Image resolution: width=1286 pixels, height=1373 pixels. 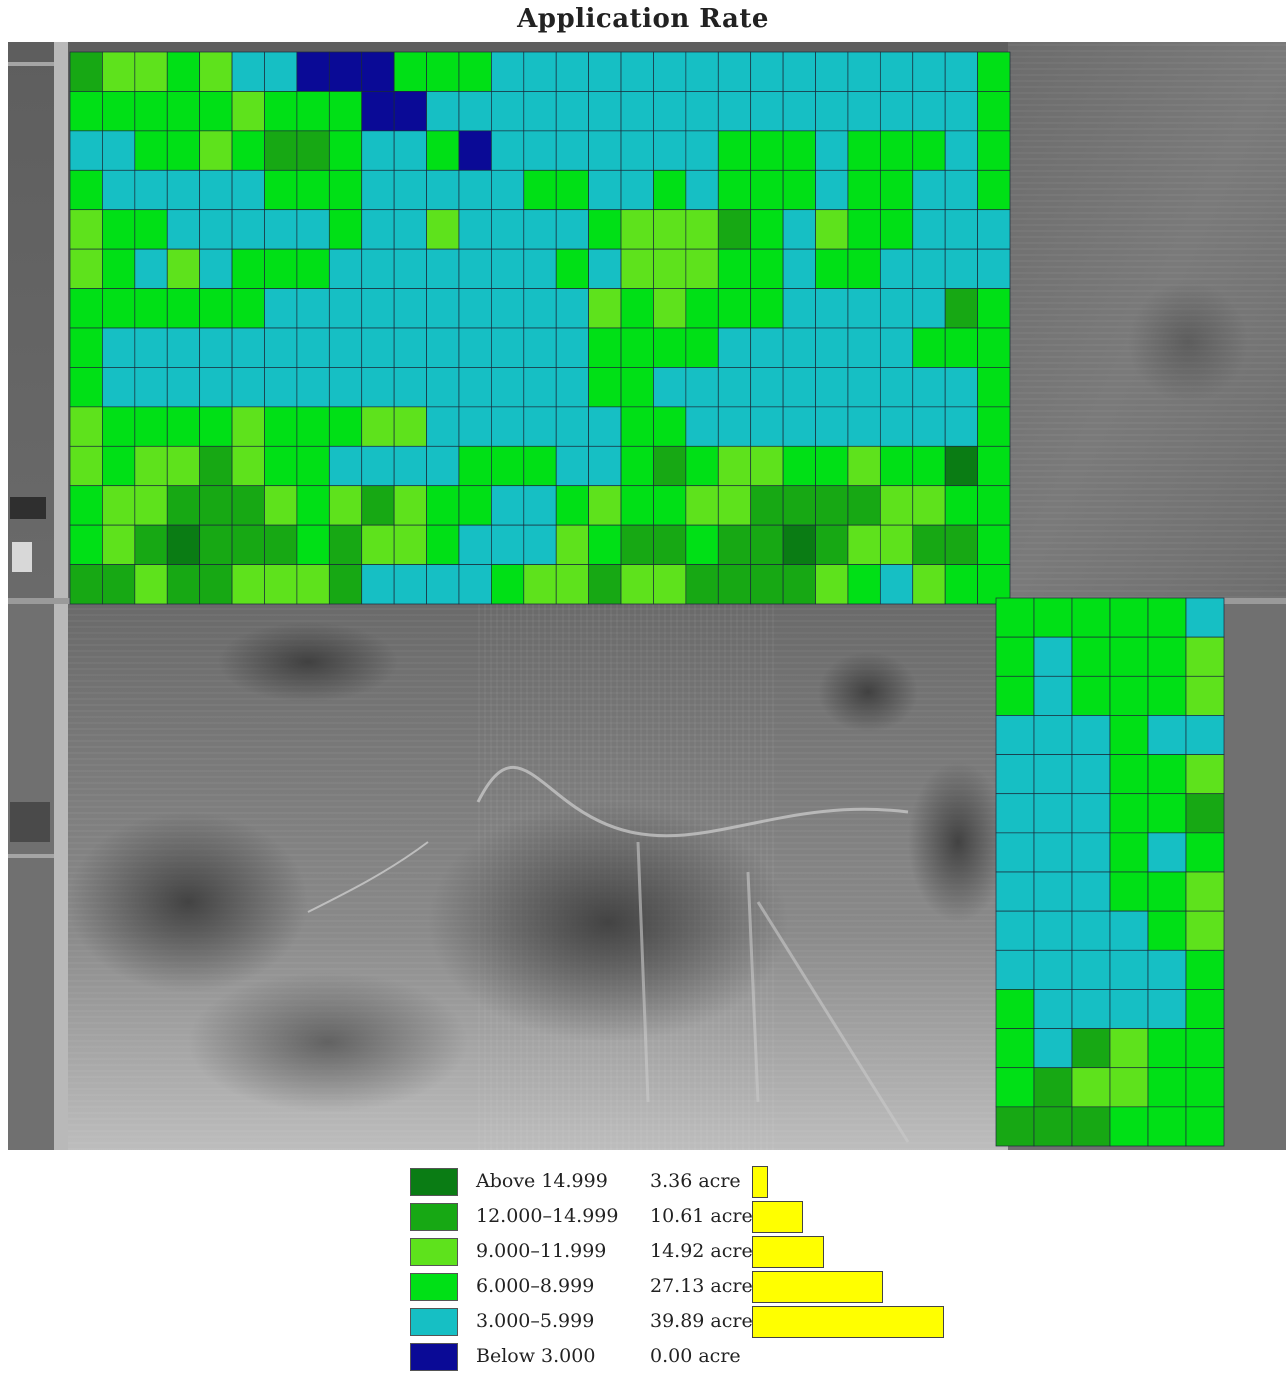 I want to click on farmstead-building, so click(x=28, y=508).